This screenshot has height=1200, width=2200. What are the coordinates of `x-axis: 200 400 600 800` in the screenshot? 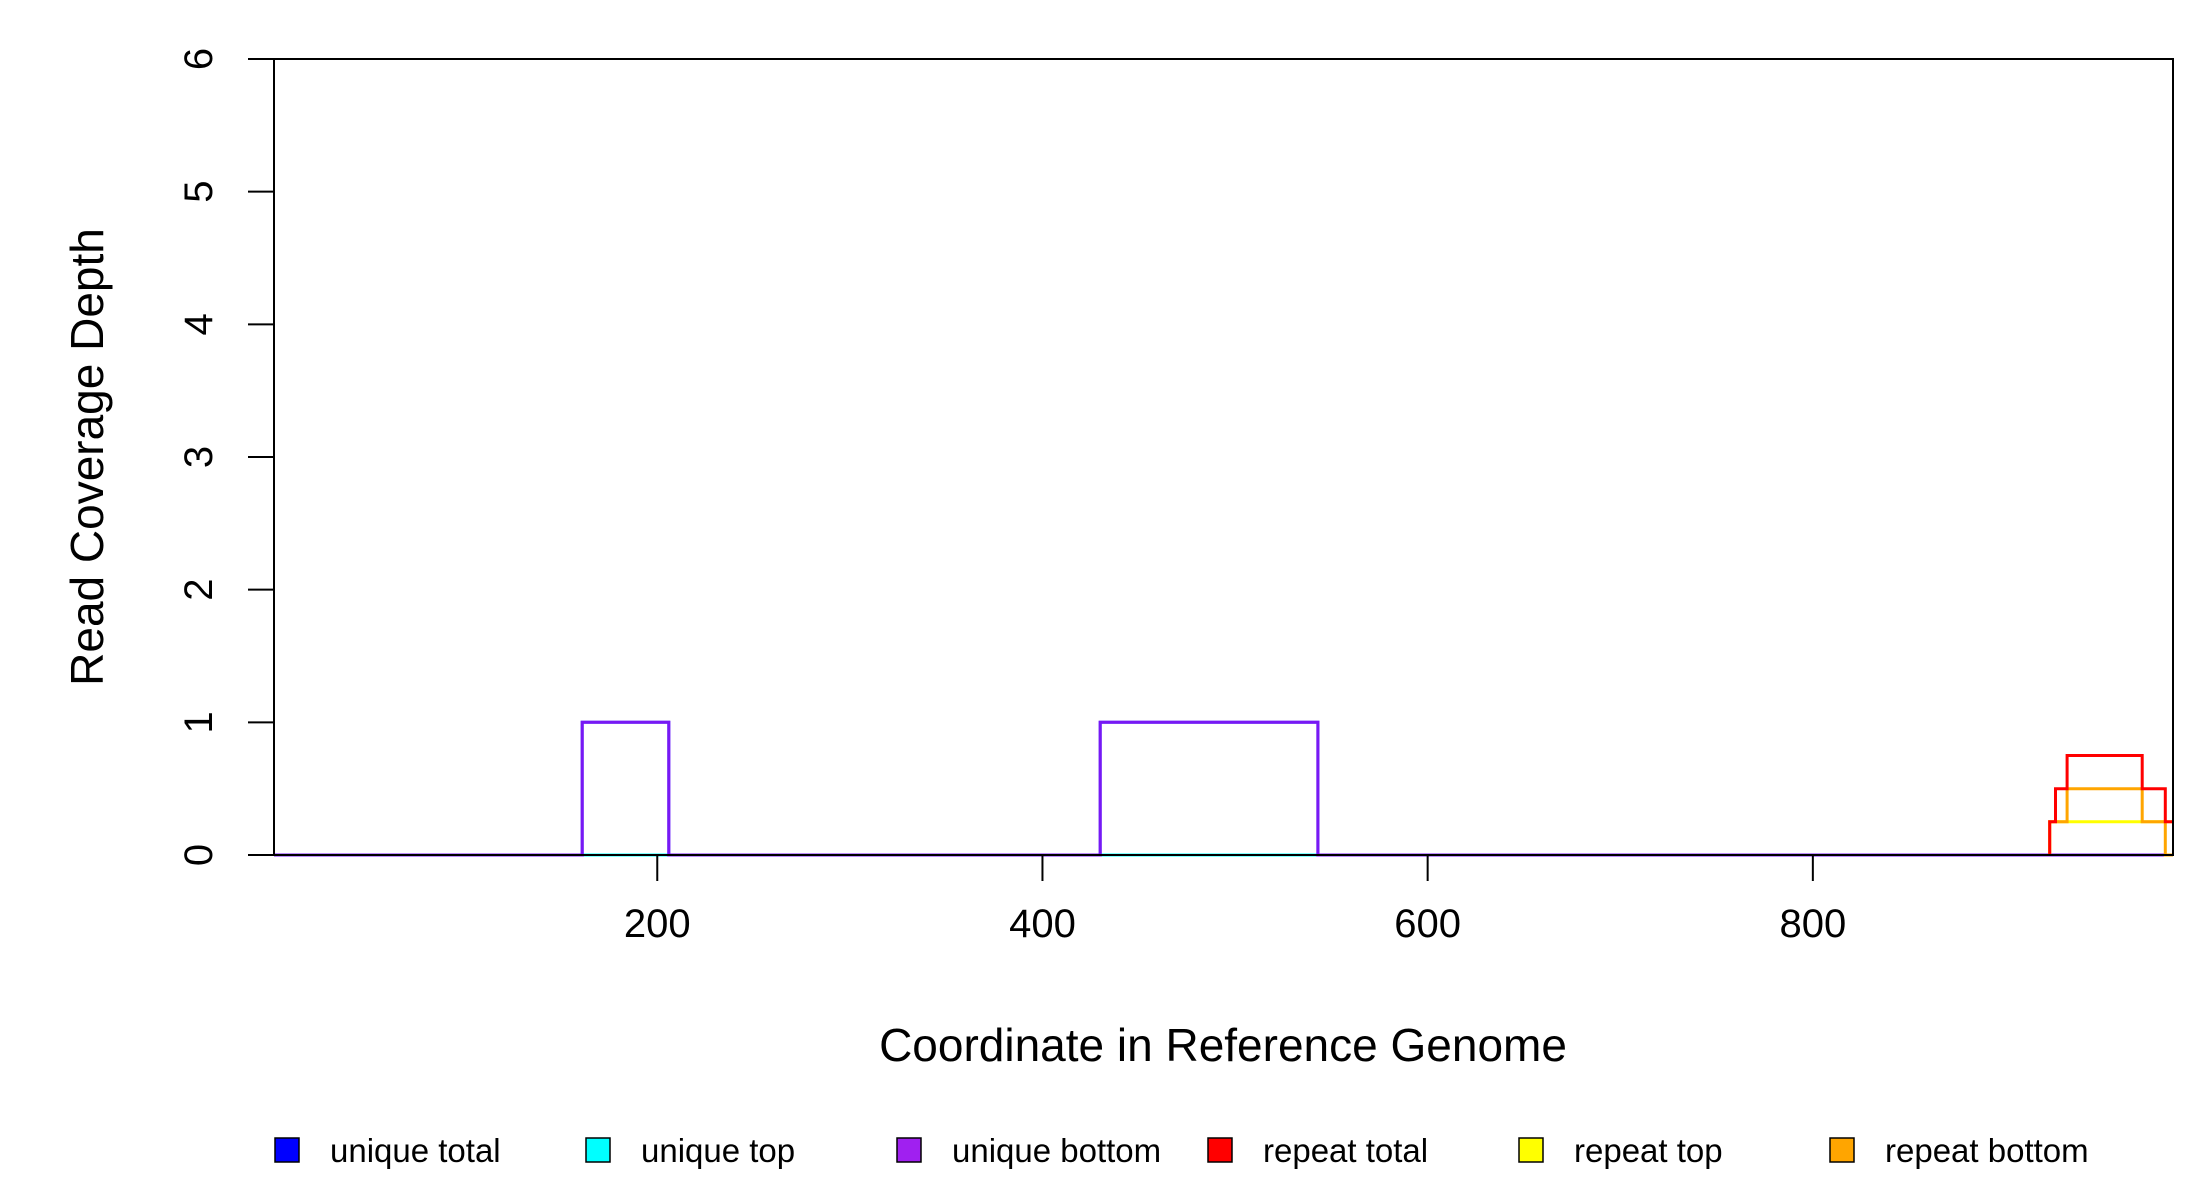 It's located at (1235, 900).